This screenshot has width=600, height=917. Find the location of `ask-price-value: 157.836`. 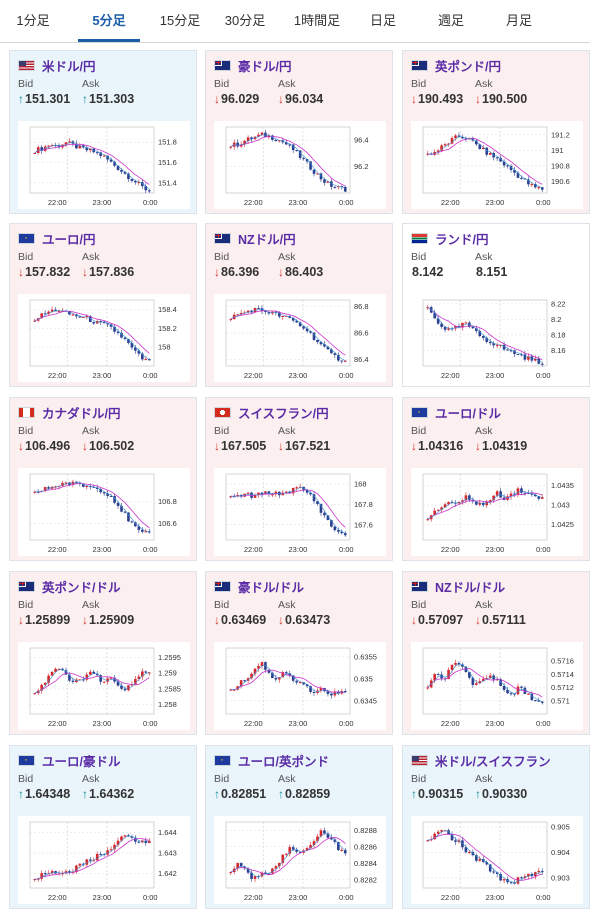

ask-price-value: 157.836 is located at coordinates (112, 272).